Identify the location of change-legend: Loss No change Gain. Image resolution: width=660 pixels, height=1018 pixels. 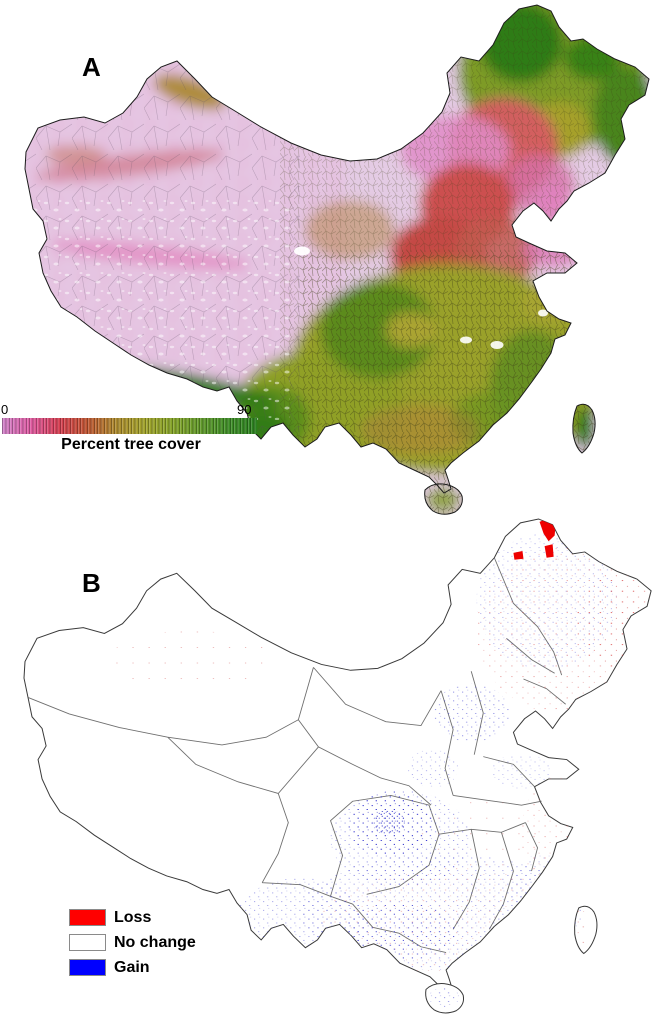
(132, 942).